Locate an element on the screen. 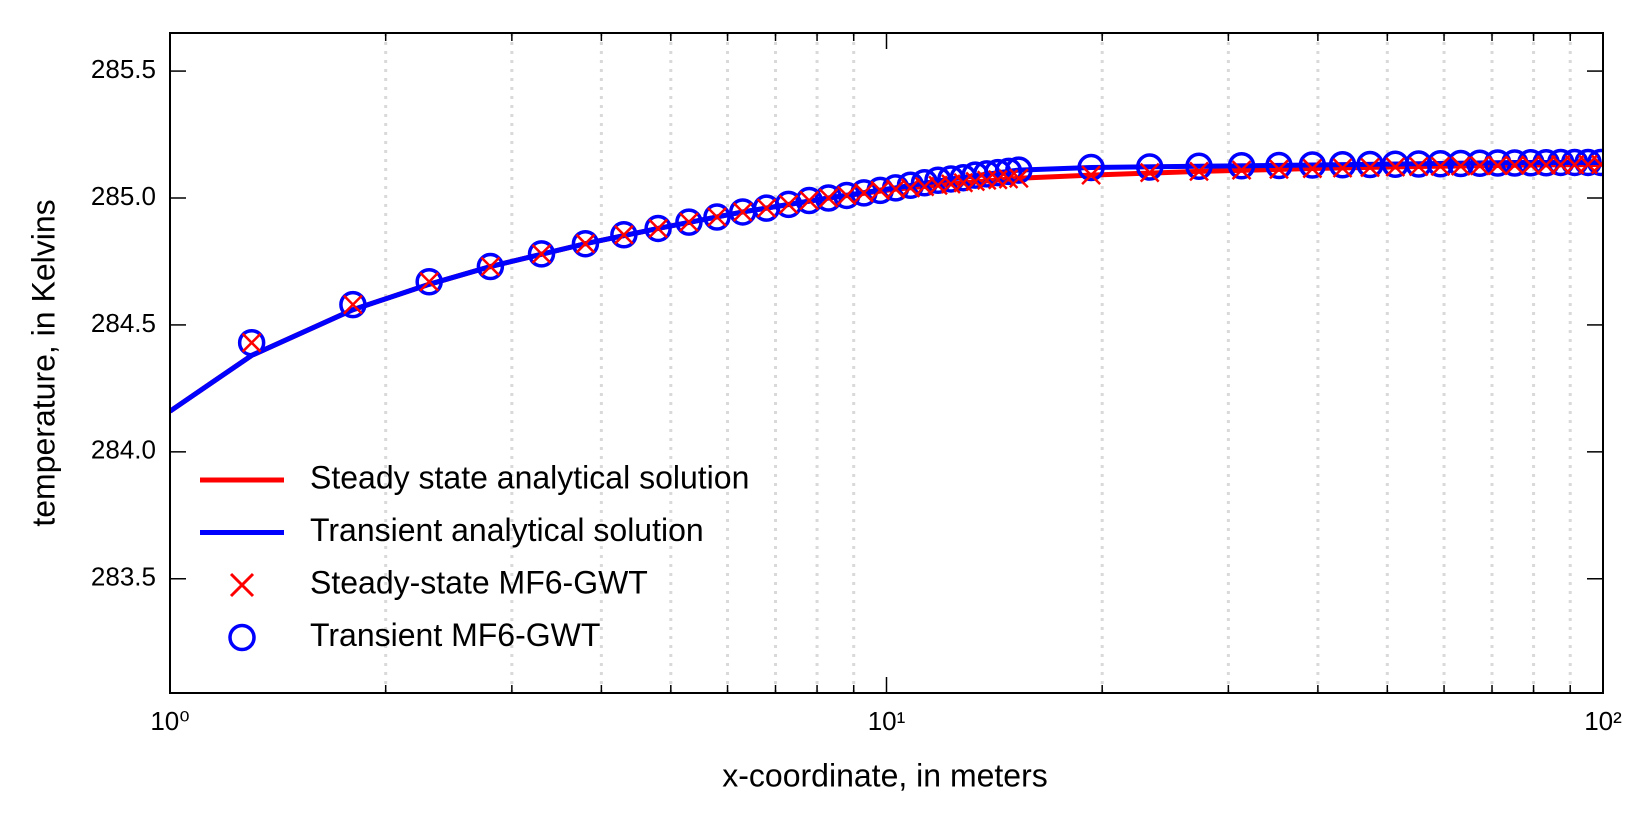  legend-label: Transient MF6-GWT is located at coordinates (455, 635).